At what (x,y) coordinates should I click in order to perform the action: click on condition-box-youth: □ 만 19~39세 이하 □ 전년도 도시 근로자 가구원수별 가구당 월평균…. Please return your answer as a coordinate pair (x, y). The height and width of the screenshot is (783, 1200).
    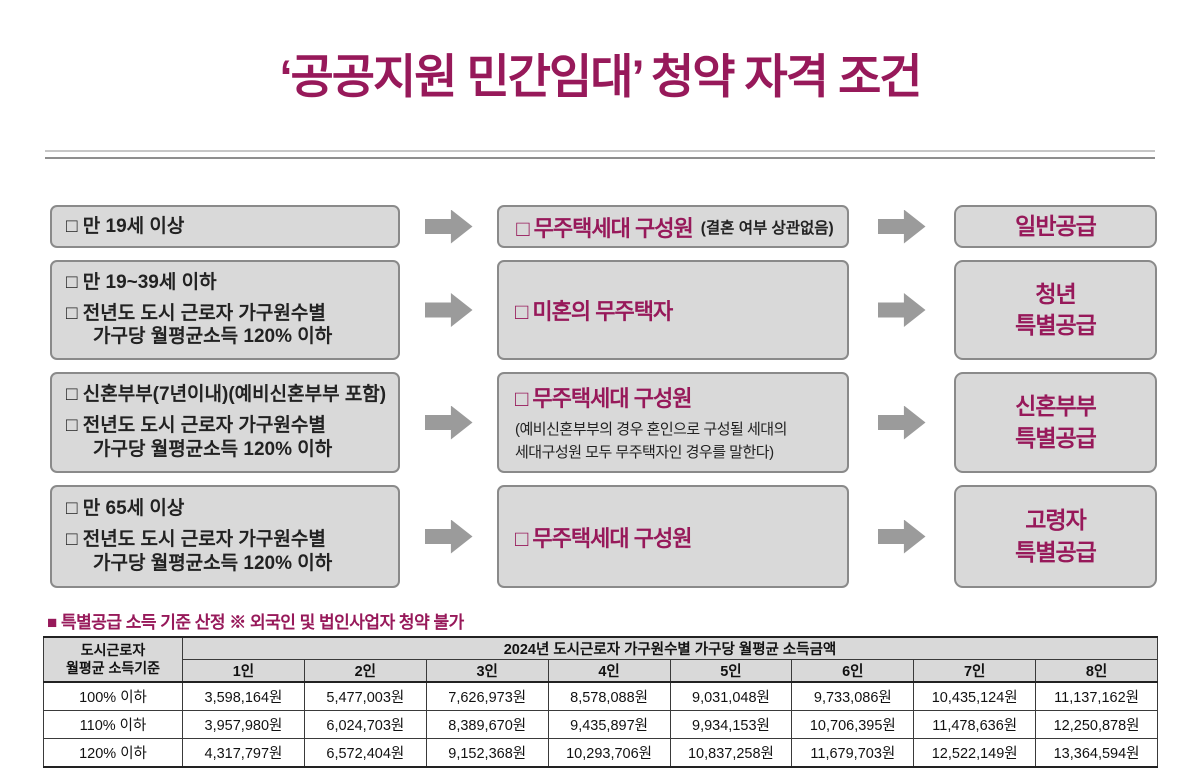
    Looking at the image, I should click on (225, 310).